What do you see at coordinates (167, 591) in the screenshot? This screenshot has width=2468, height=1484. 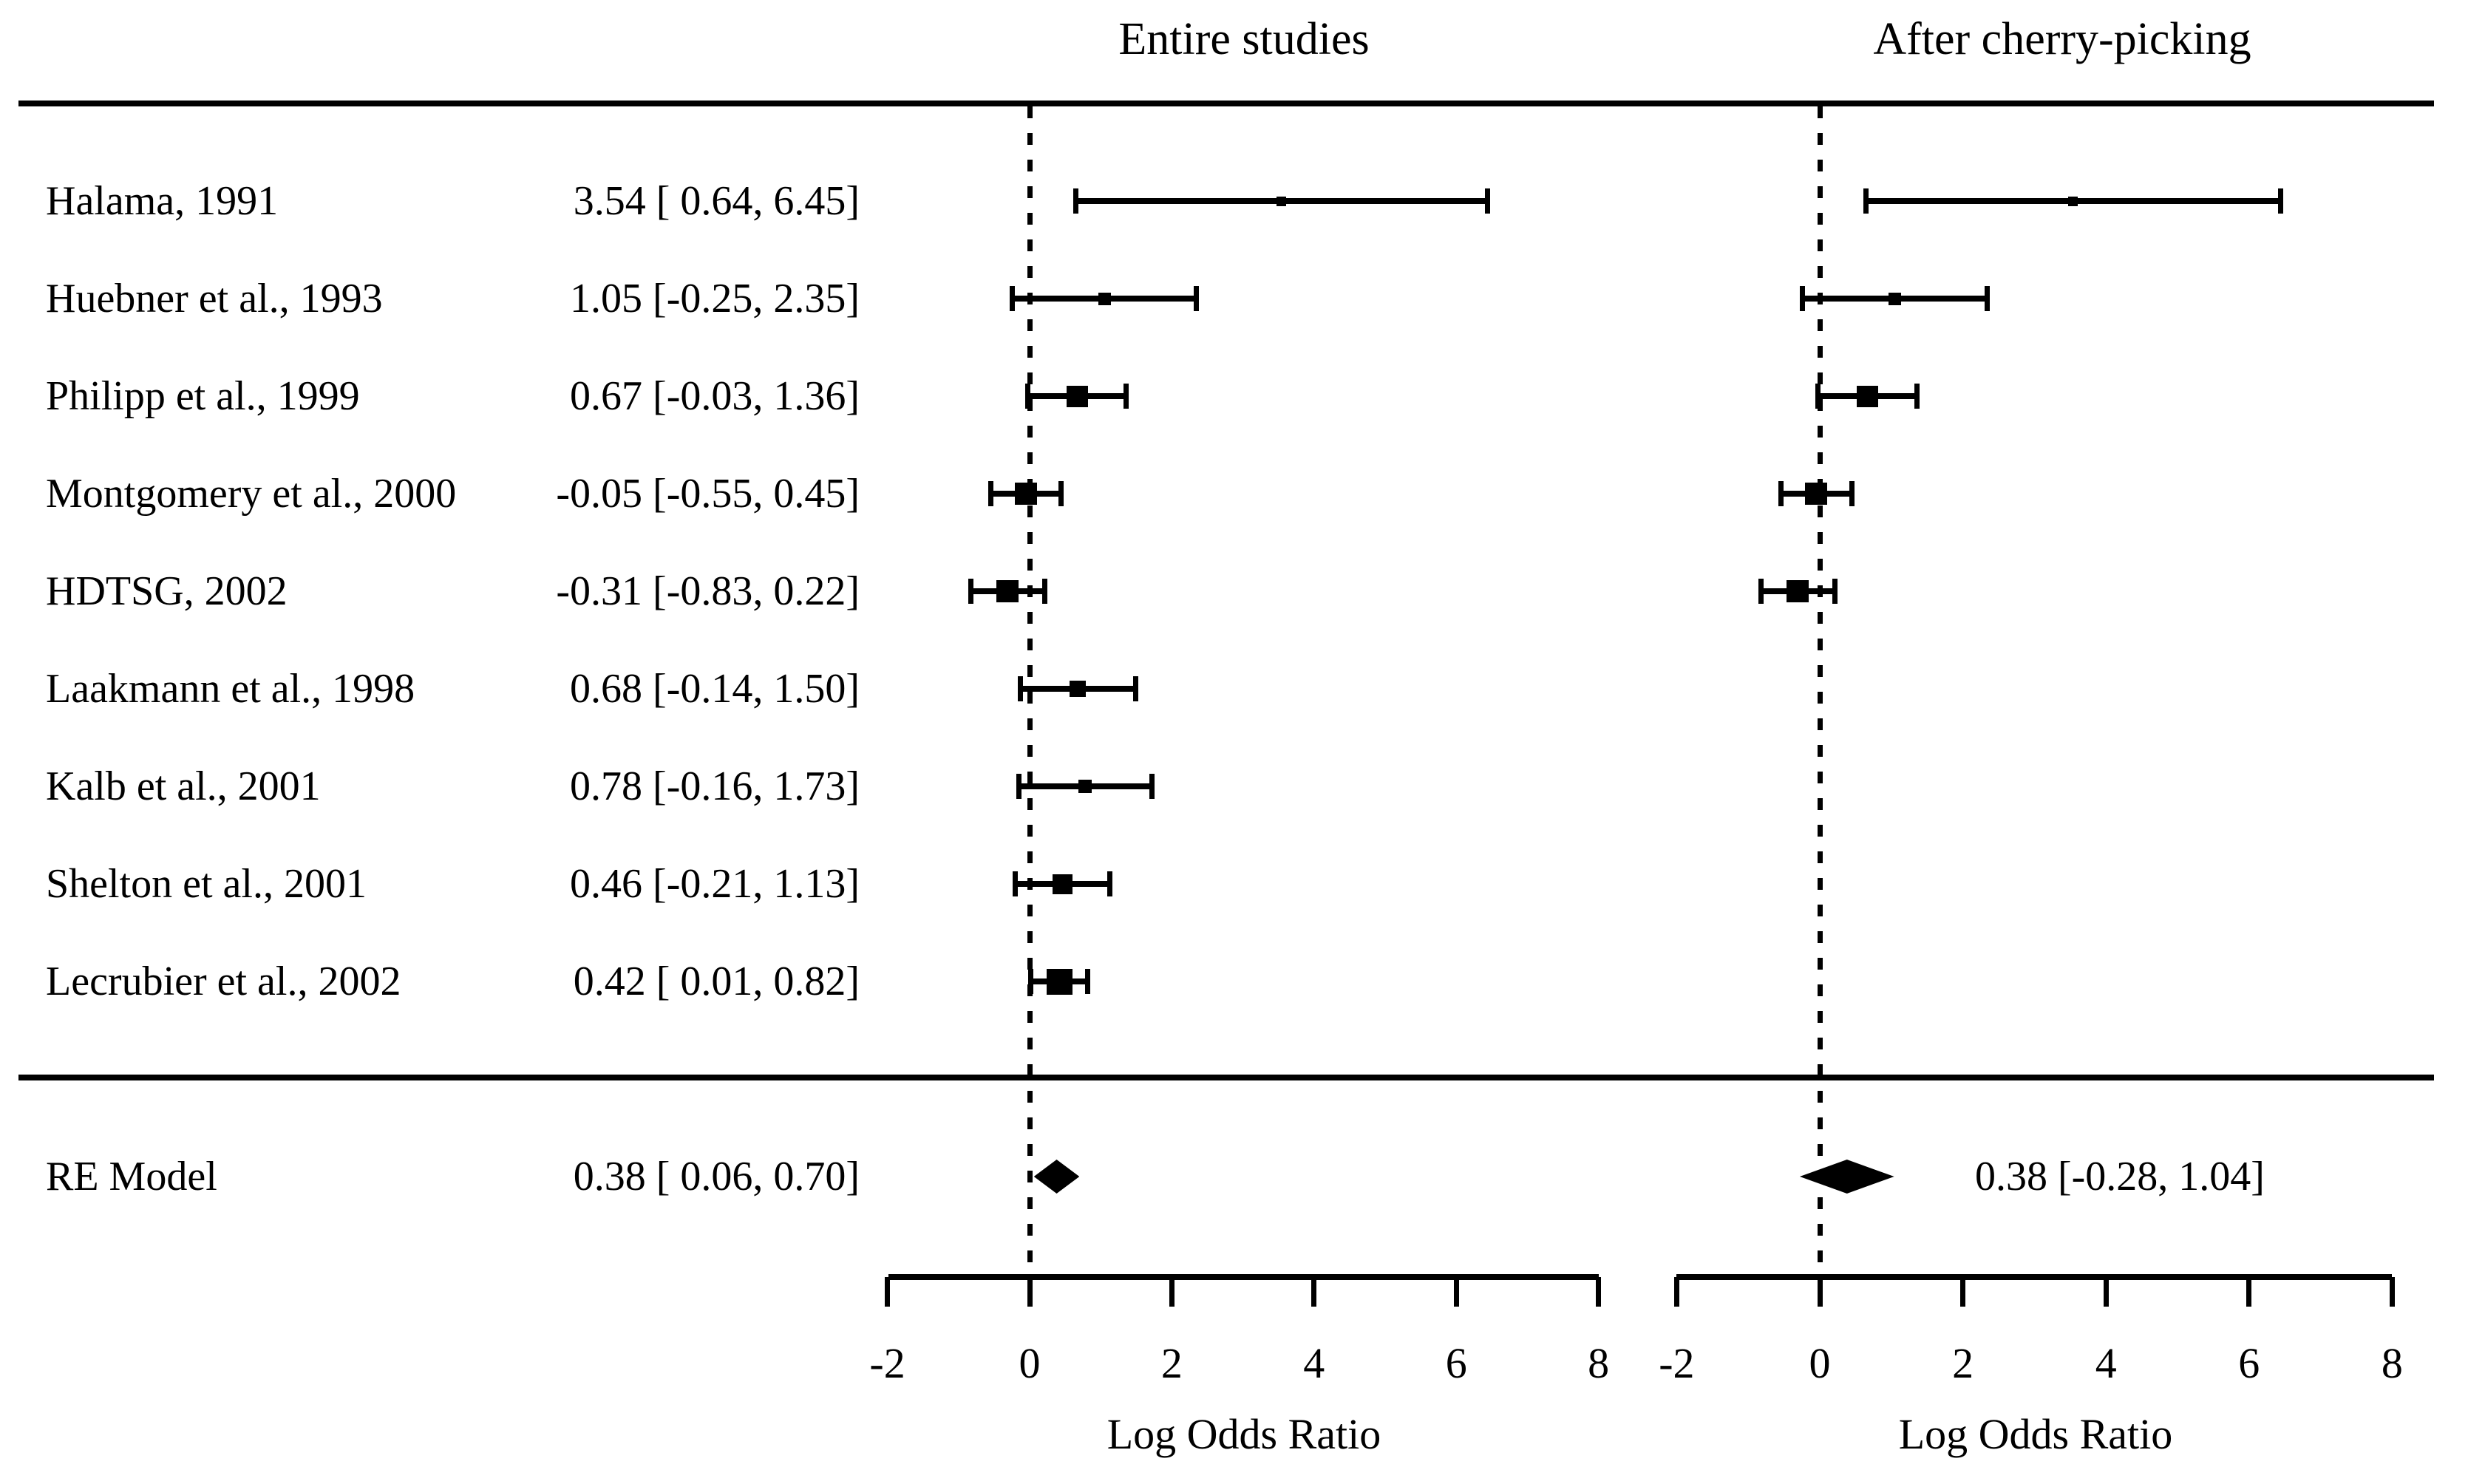 I see `study-label: HDTSG, 2002` at bounding box center [167, 591].